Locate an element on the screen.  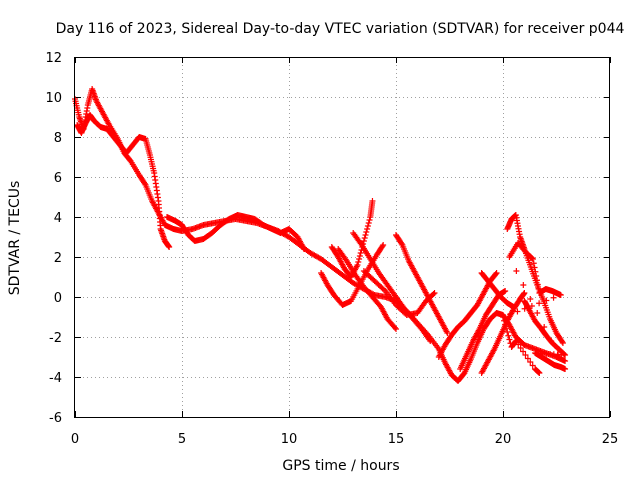
y-tick-label: 2 is located at coordinates (58, 258).